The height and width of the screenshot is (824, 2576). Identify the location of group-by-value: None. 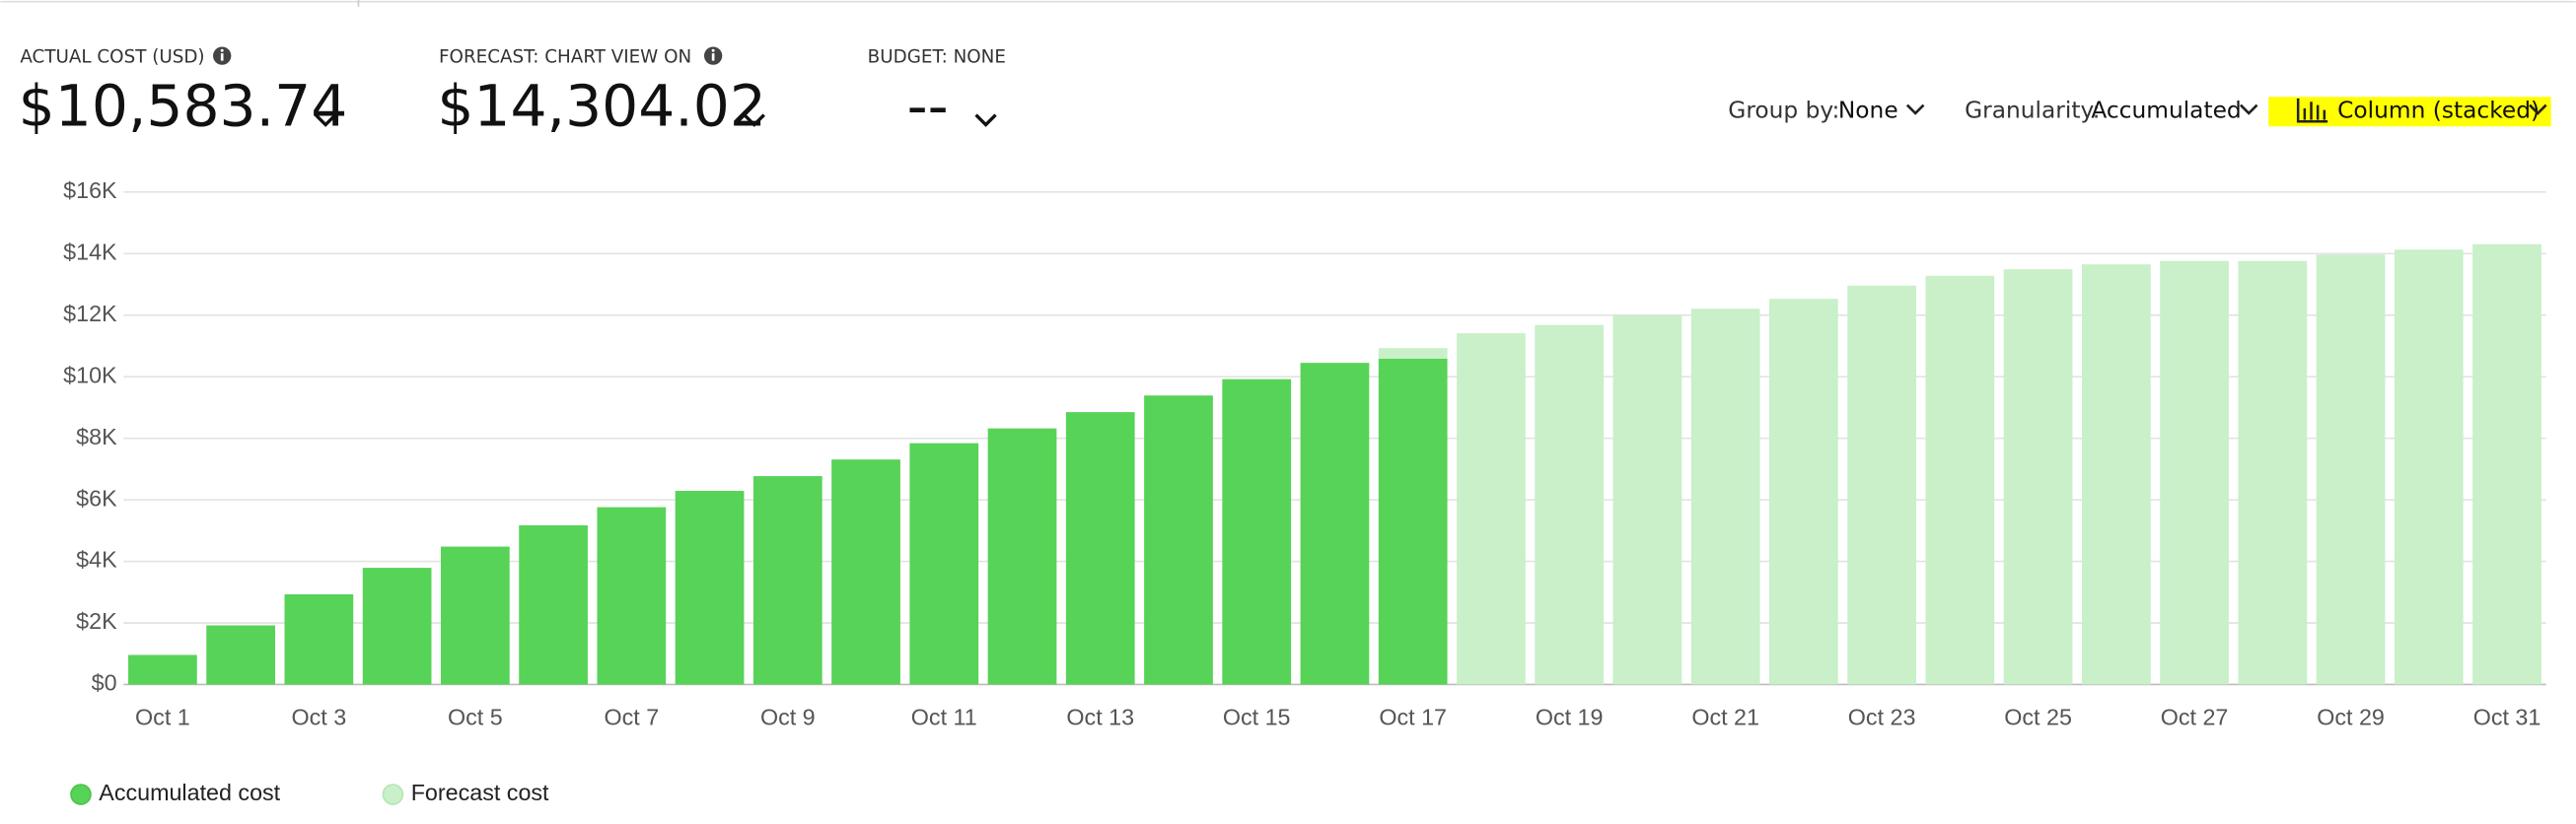
(1868, 111).